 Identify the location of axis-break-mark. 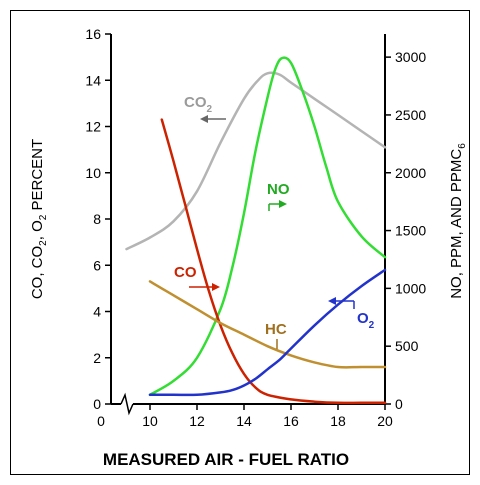
(127, 404).